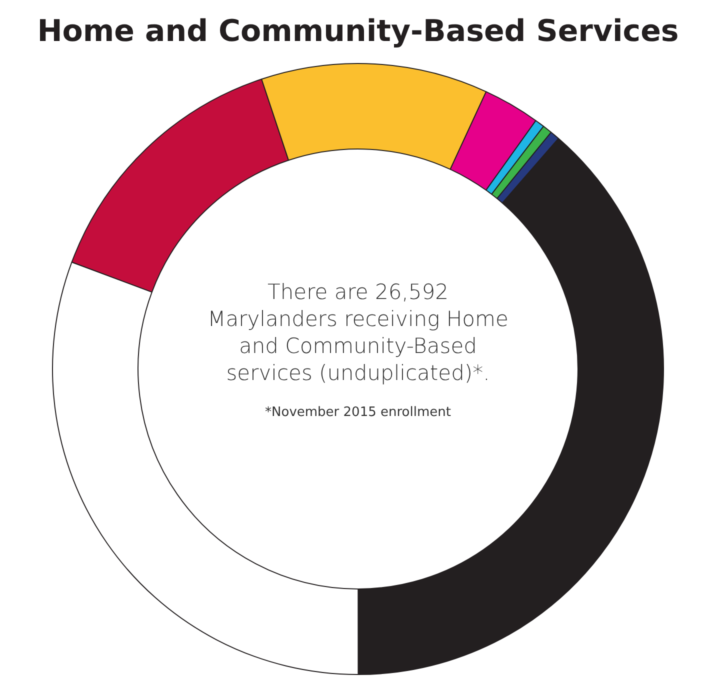  Describe the element at coordinates (358, 333) in the screenshot. I see `text: There are 26,592 Marylanders receiving Home and Community-Based services (unduplicated)*.` at that location.